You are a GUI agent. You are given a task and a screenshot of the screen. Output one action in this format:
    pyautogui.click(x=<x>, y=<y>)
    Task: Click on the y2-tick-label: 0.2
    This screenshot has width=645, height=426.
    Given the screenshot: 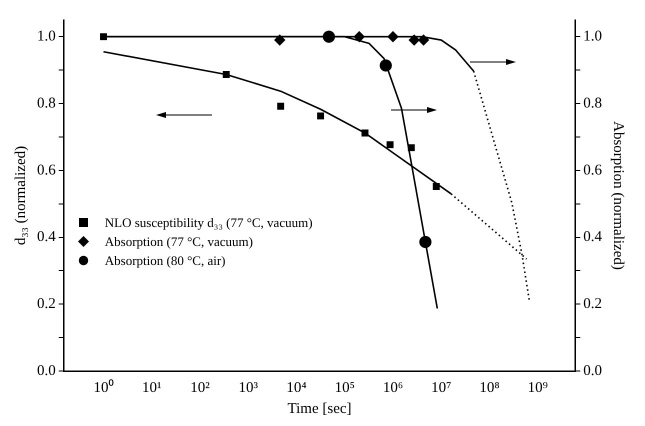 What is the action you would take?
    pyautogui.click(x=592, y=304)
    